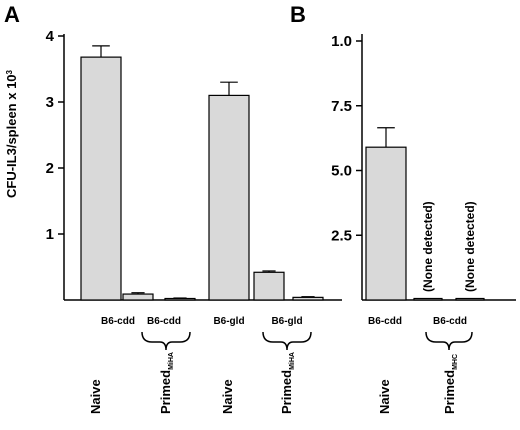 The width and height of the screenshot is (520, 430). What do you see at coordinates (50, 102) in the screenshot?
I see `y-tick-label: 3` at bounding box center [50, 102].